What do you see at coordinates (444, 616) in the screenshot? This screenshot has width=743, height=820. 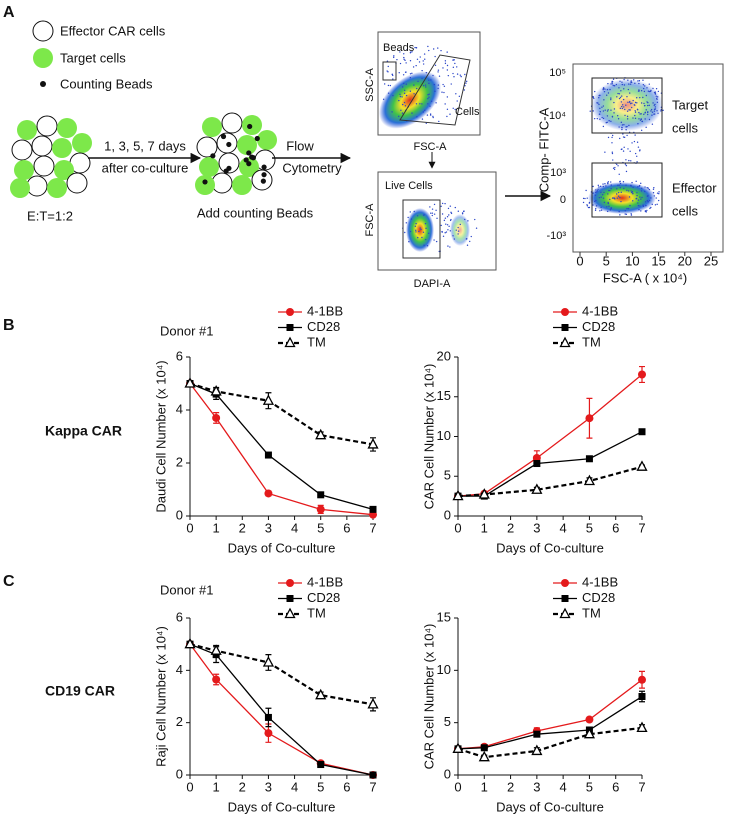 I see `y-tick-label: 15` at bounding box center [444, 616].